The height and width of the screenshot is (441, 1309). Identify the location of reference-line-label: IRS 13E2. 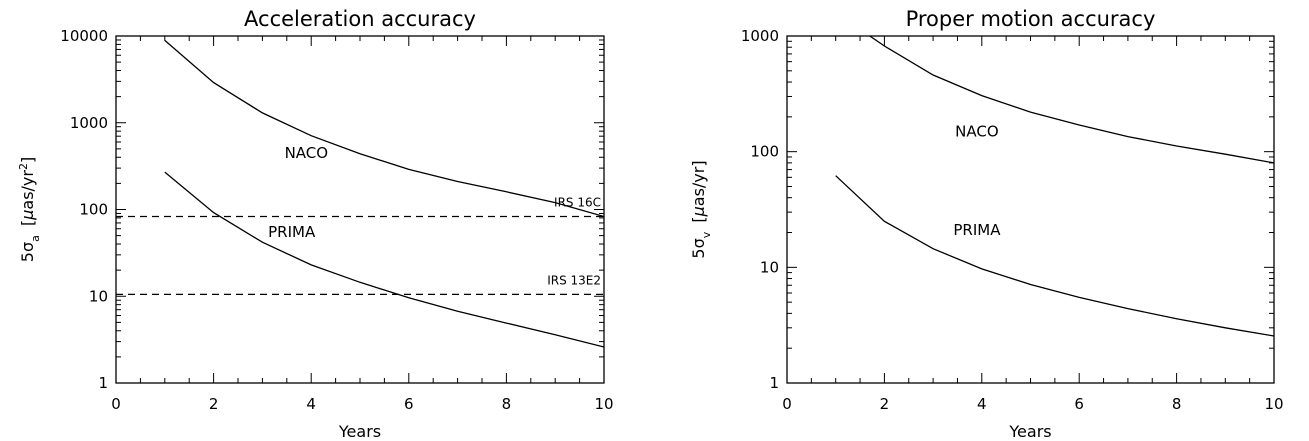
(574, 280).